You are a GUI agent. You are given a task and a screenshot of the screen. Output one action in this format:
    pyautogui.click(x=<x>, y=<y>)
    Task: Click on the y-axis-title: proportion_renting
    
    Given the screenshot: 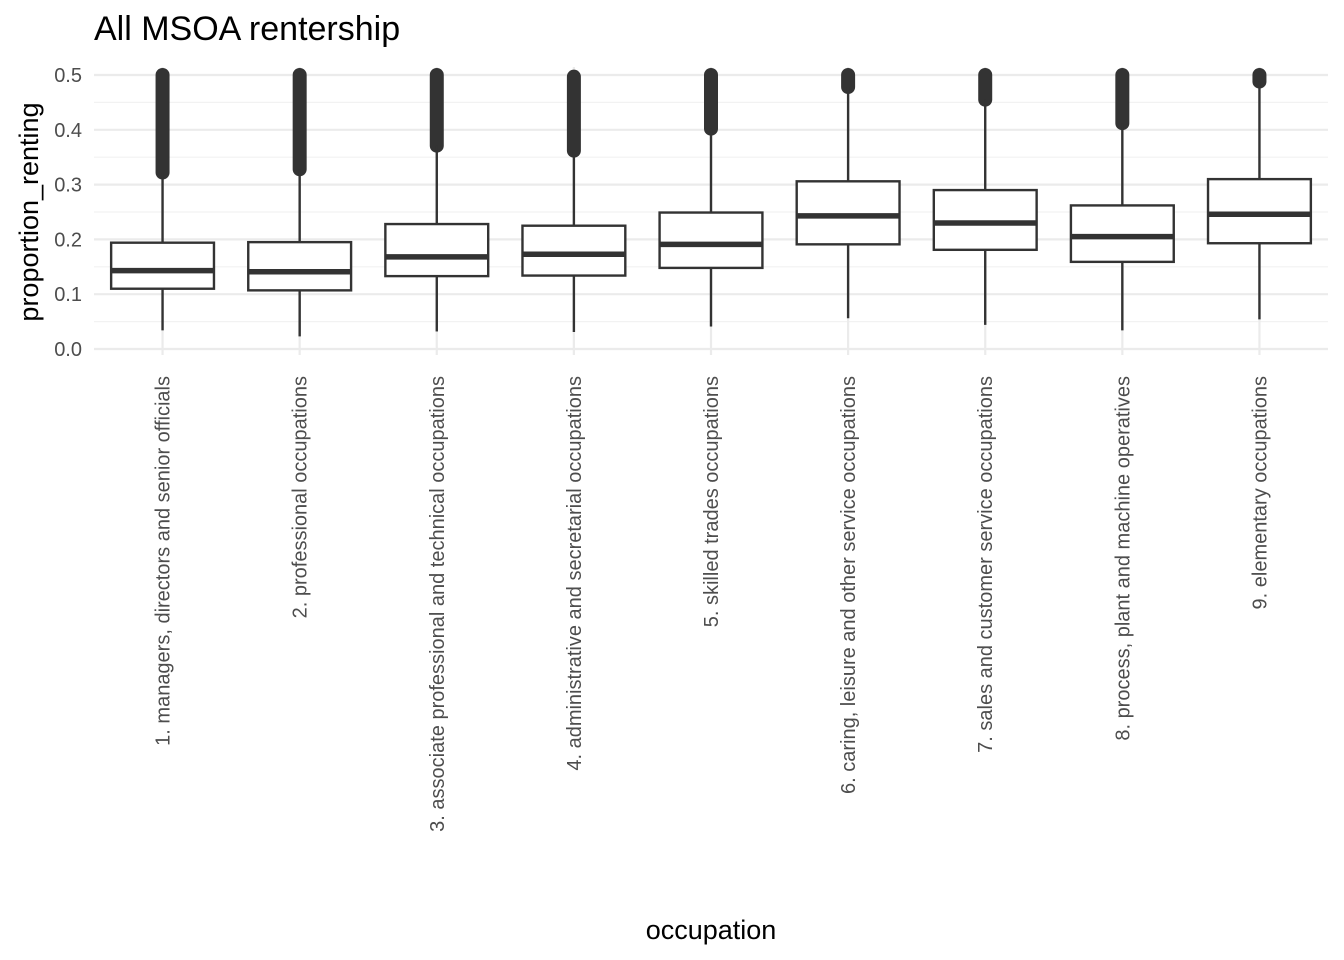 What is the action you would take?
    pyautogui.click(x=29, y=211)
    